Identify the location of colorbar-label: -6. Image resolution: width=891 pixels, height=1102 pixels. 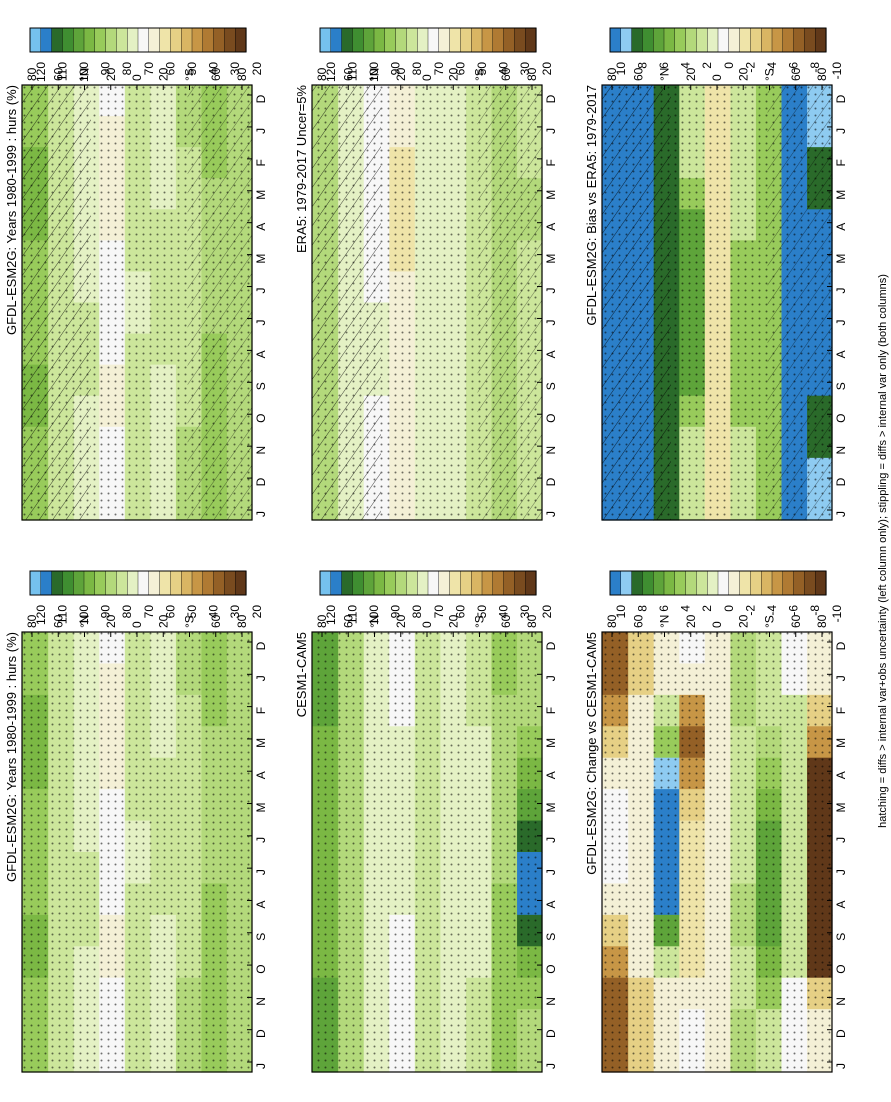
(794, 67).